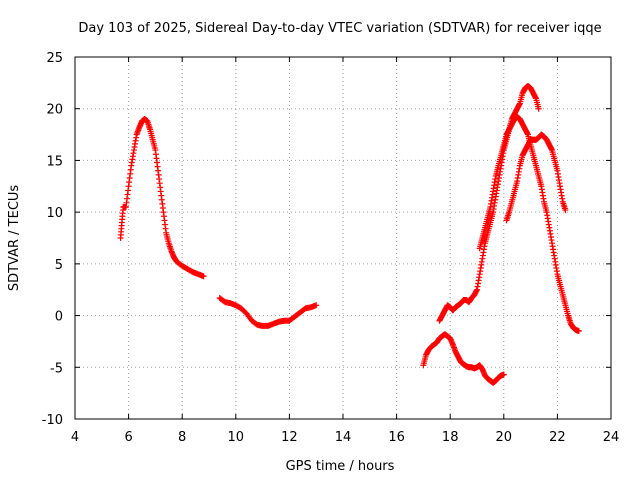 The height and width of the screenshot is (480, 640). I want to click on x-axis-label: GPS time / hours, so click(340, 466).